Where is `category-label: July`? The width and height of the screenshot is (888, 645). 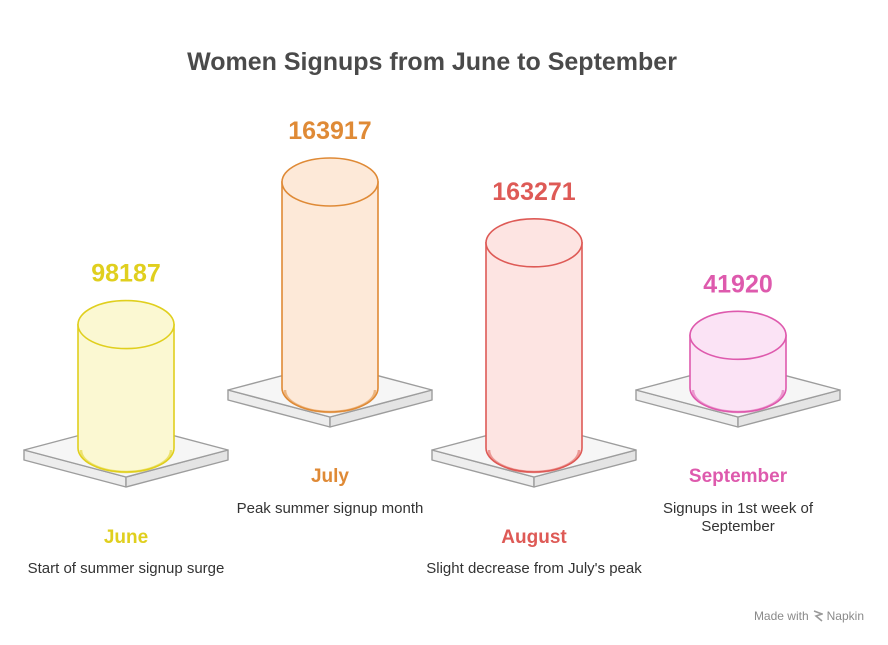 category-label: July is located at coordinates (330, 476).